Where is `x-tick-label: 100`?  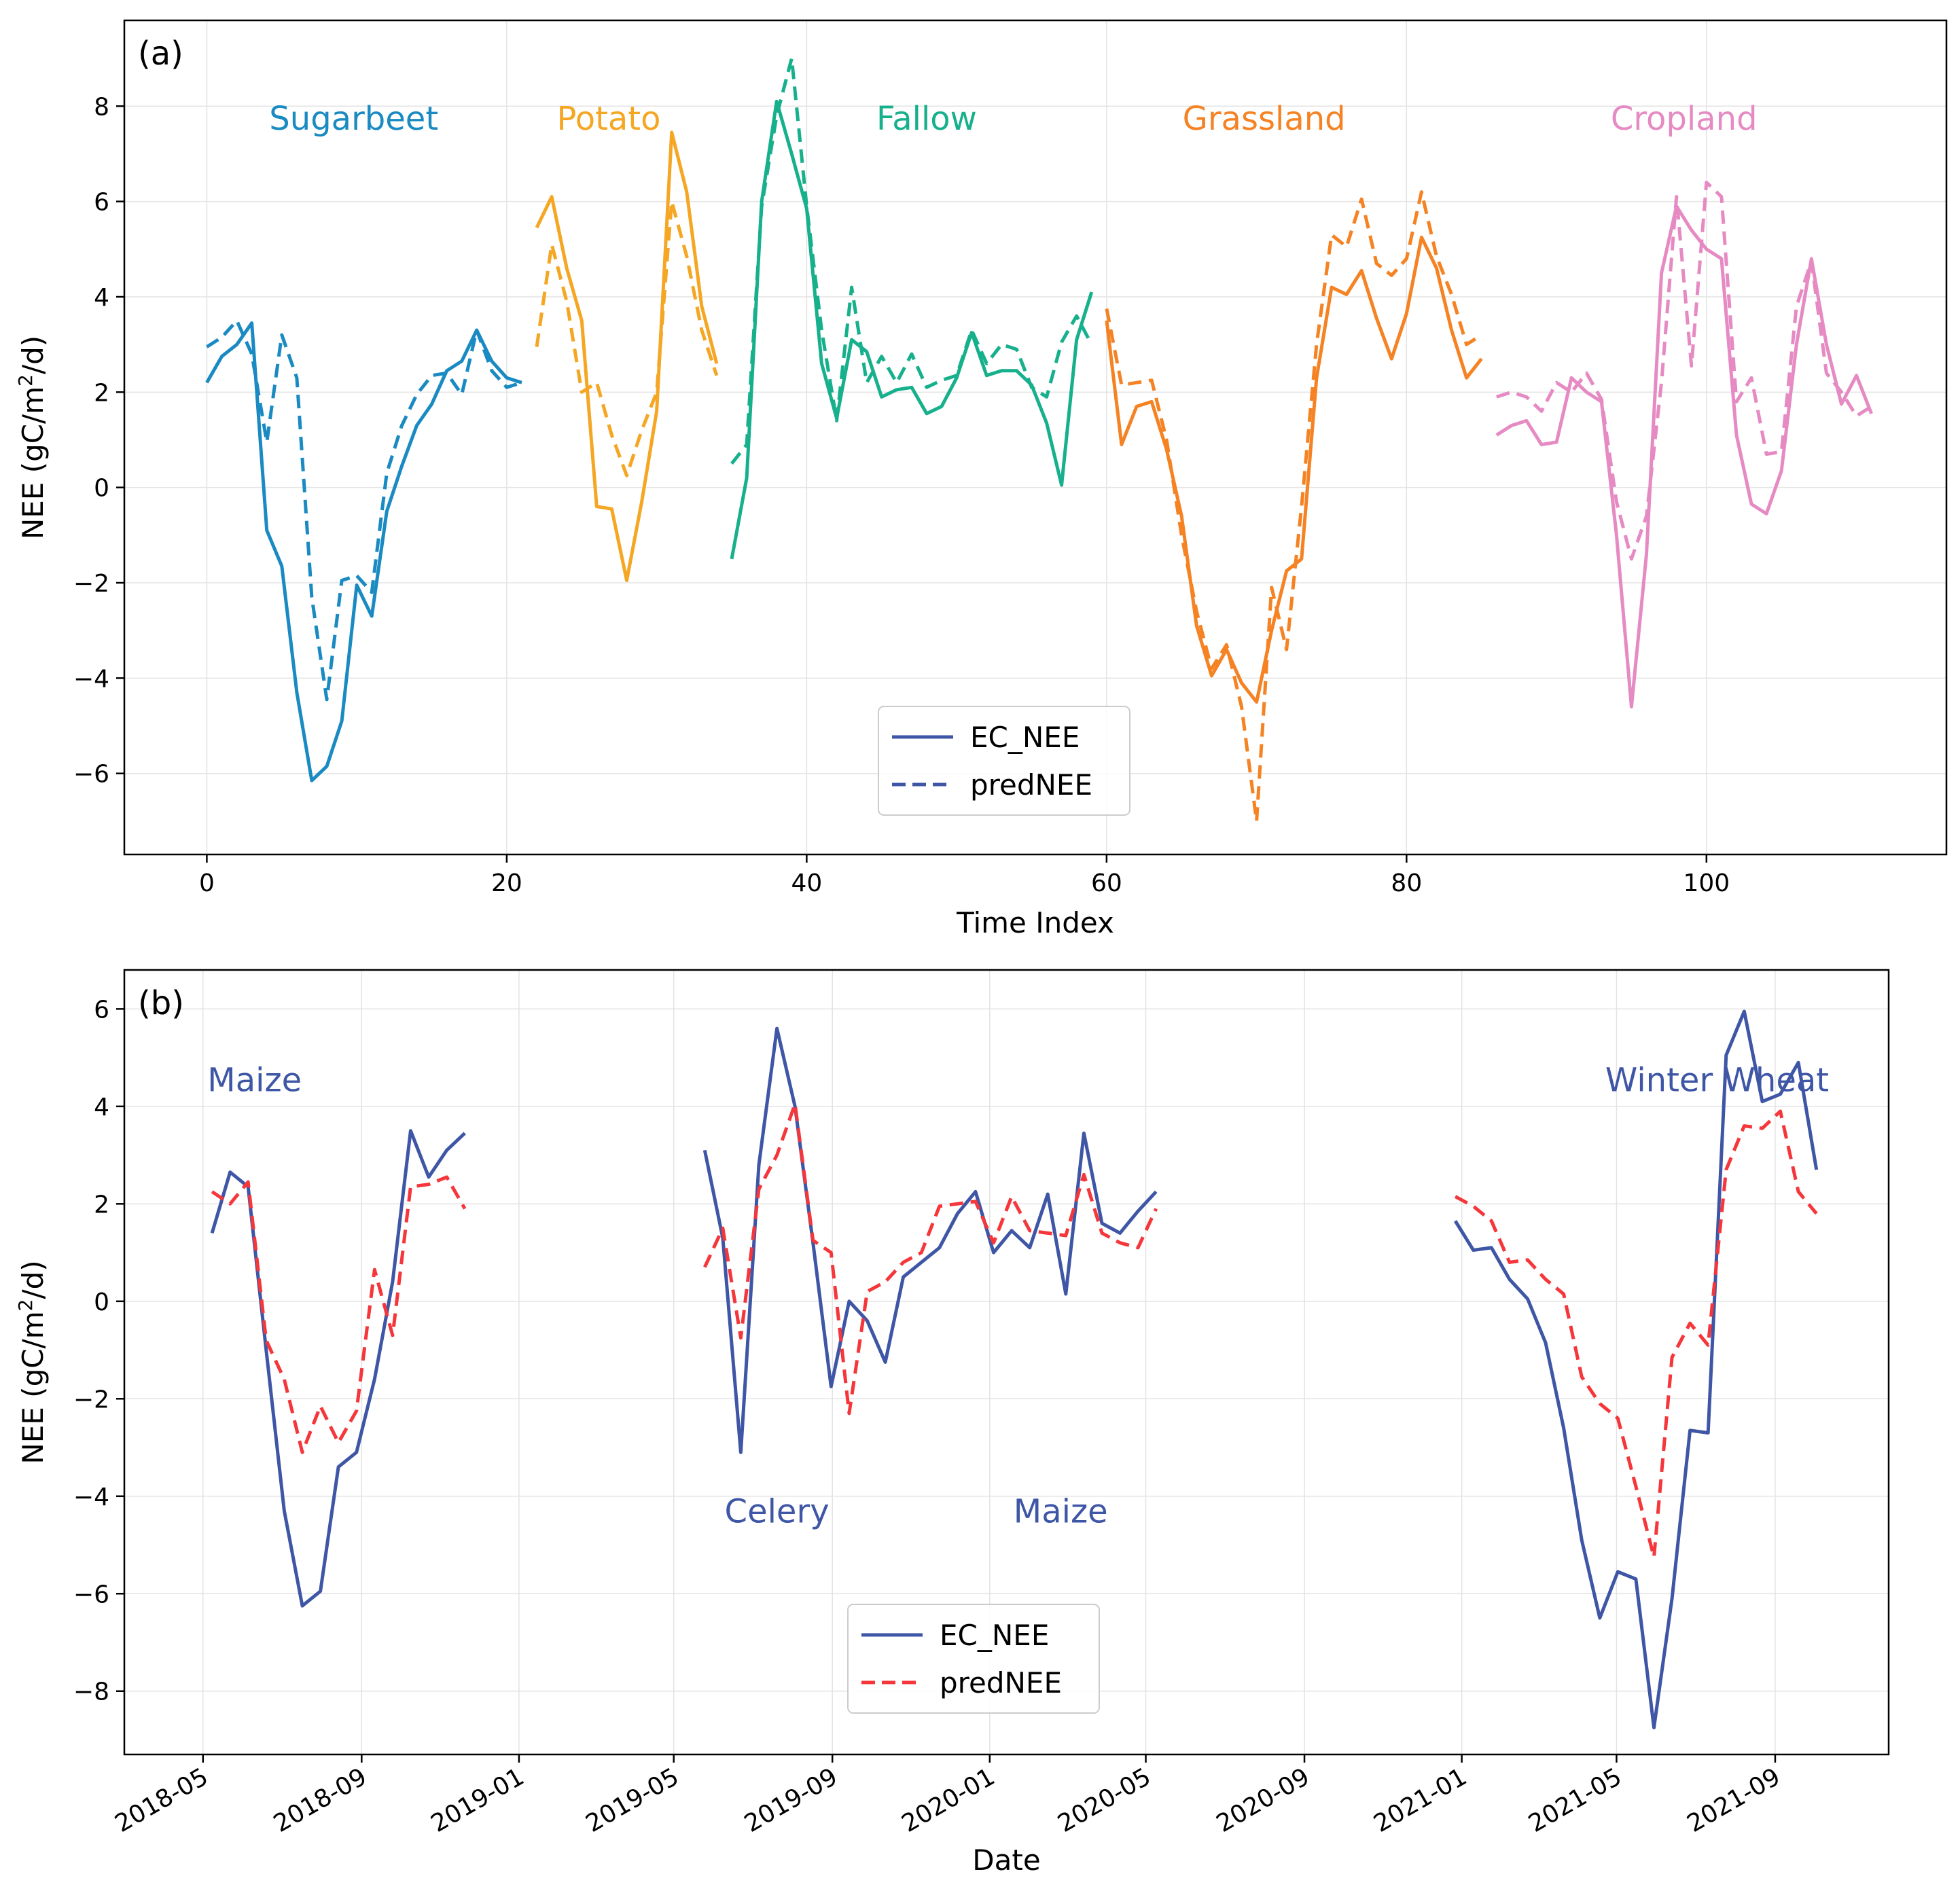 x-tick-label: 100 is located at coordinates (1707, 883).